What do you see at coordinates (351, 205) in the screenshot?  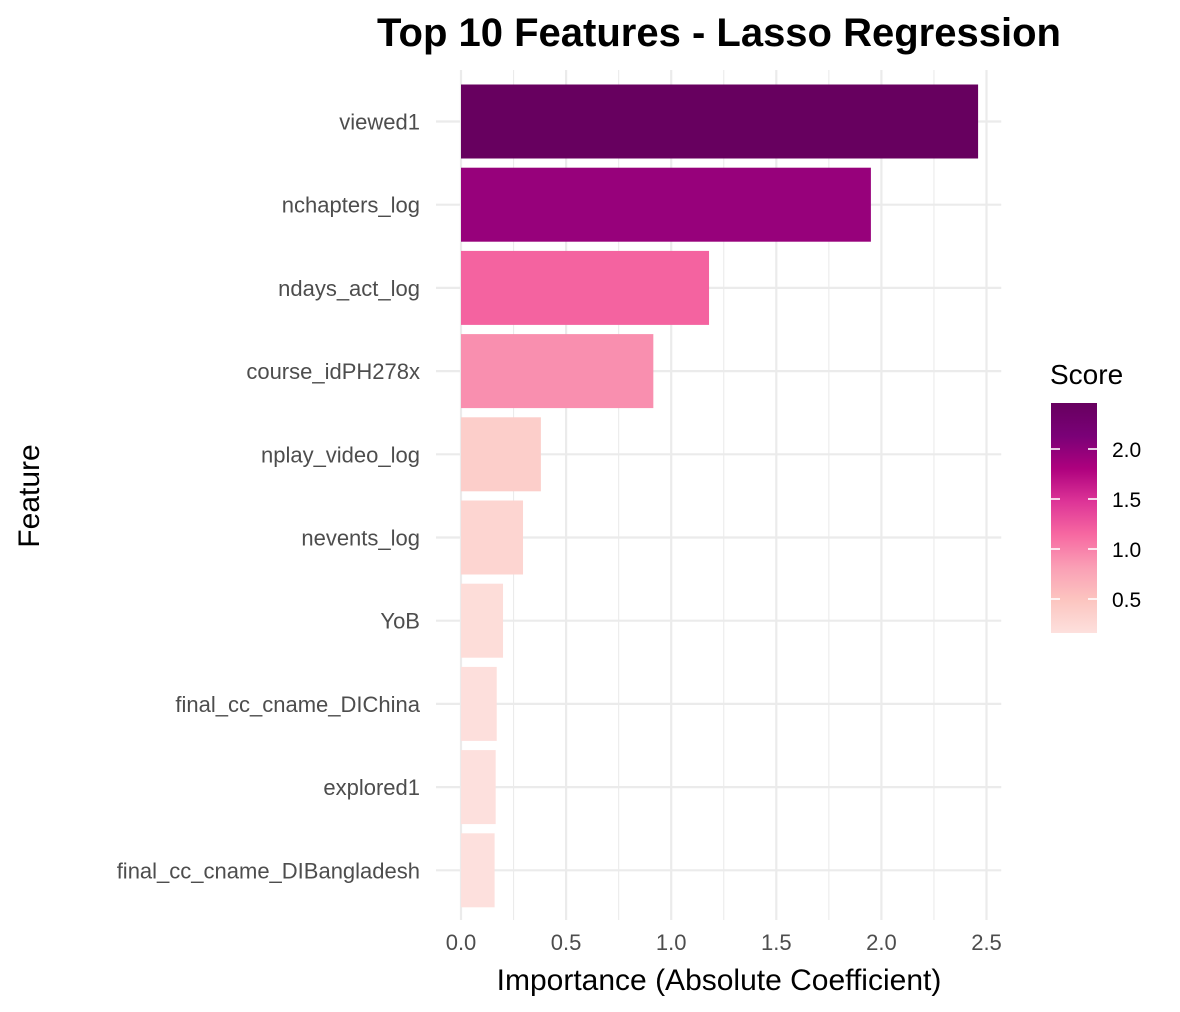 I see `y-tick-label: nchapters_log` at bounding box center [351, 205].